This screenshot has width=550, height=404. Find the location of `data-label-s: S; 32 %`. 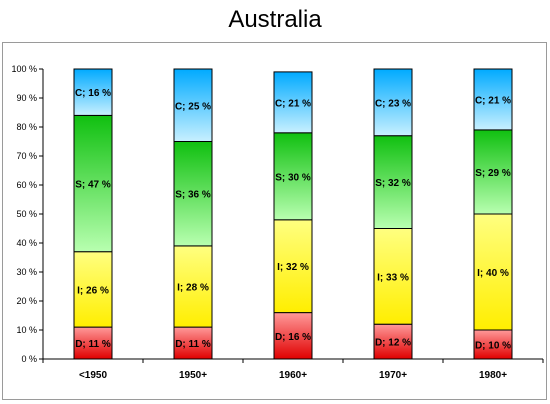

data-label-s: S; 32 % is located at coordinates (393, 183).